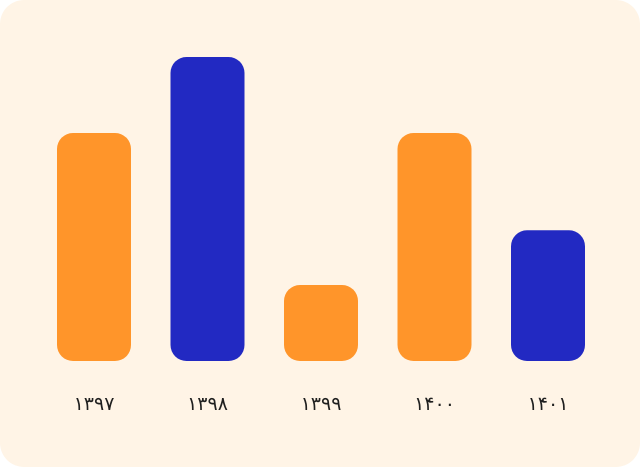 The height and width of the screenshot is (467, 640). Describe the element at coordinates (548, 404) in the screenshot. I see `x-tick-label-5: ۱۴۰۱` at that location.